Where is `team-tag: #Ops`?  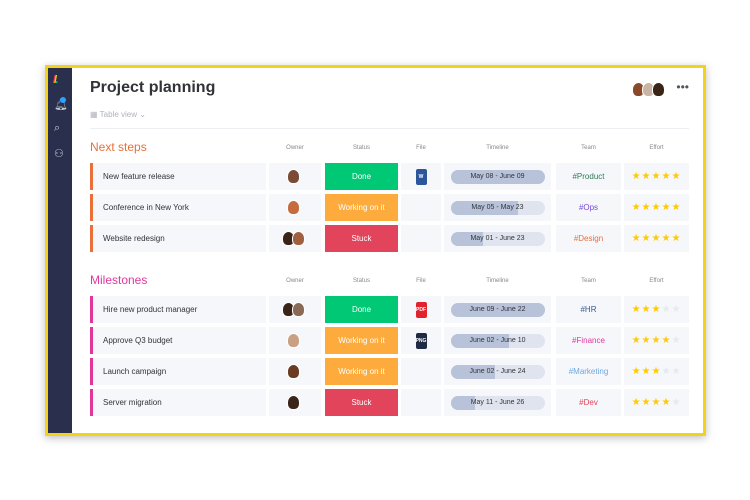
team-tag: #Ops is located at coordinates (588, 207).